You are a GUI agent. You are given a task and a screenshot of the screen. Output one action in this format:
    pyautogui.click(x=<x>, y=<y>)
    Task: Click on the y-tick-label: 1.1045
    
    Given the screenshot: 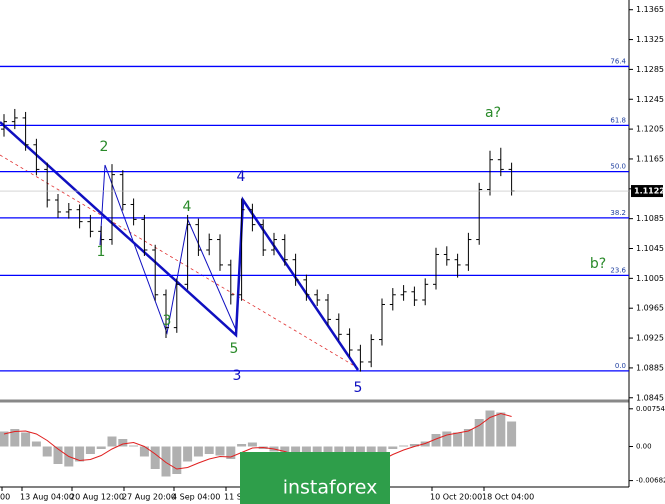 What is the action you would take?
    pyautogui.click(x=650, y=248)
    